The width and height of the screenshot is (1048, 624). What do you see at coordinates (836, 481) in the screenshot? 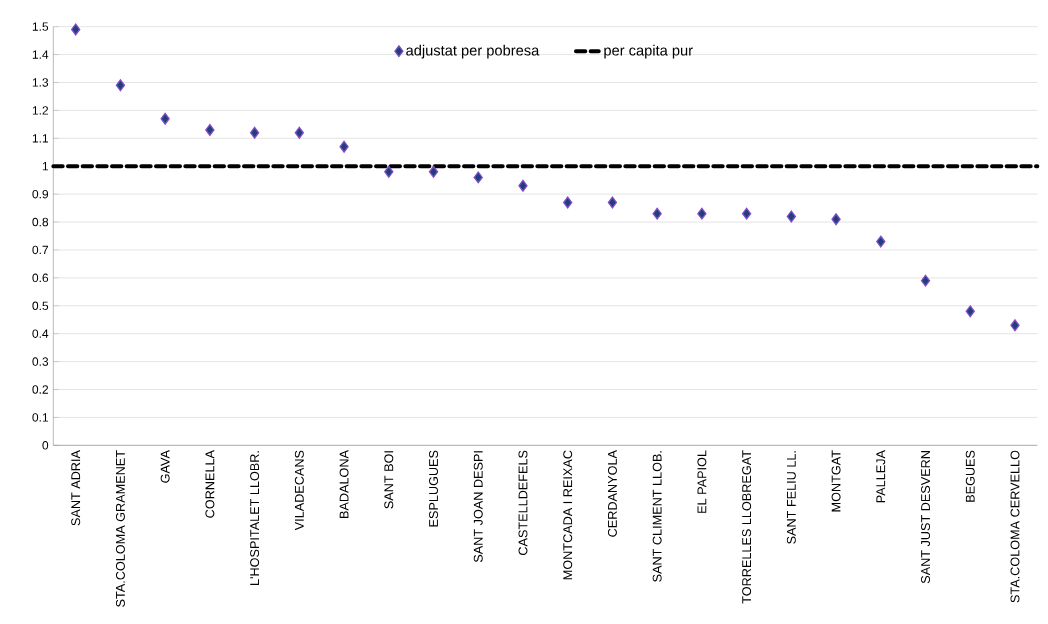
I see `x-tick-label: MONTGAT` at bounding box center [836, 481].